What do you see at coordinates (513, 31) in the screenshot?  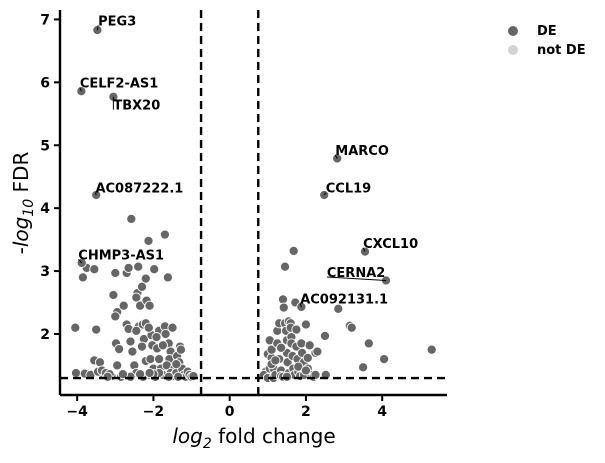 I see `legend-marker-de` at bounding box center [513, 31].